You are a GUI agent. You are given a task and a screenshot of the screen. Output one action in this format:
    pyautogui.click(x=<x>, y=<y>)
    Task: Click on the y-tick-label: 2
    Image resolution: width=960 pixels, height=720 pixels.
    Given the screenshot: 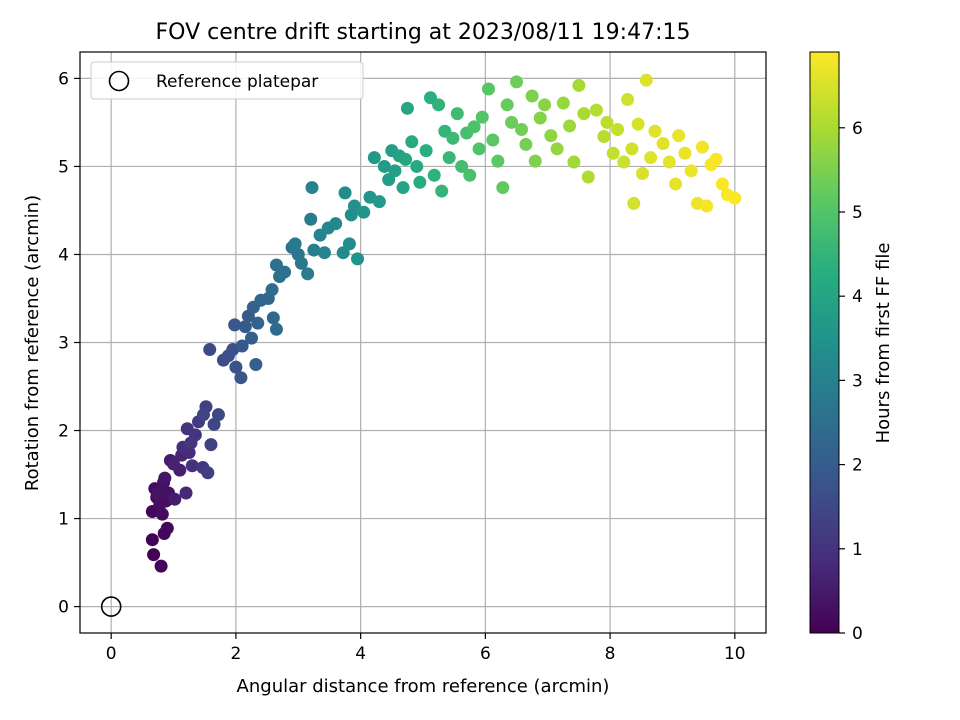 What is the action you would take?
    pyautogui.click(x=63, y=432)
    